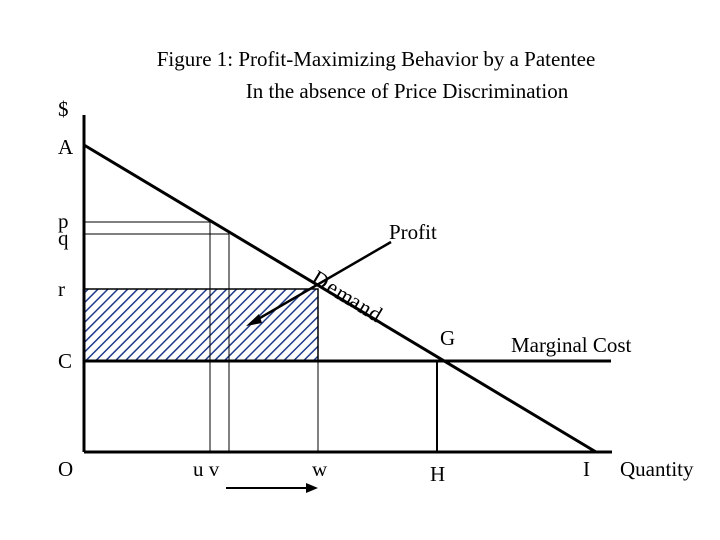 This screenshot has width=720, height=540. Describe the element at coordinates (63, 238) in the screenshot. I see `tick-label-q: q` at that location.